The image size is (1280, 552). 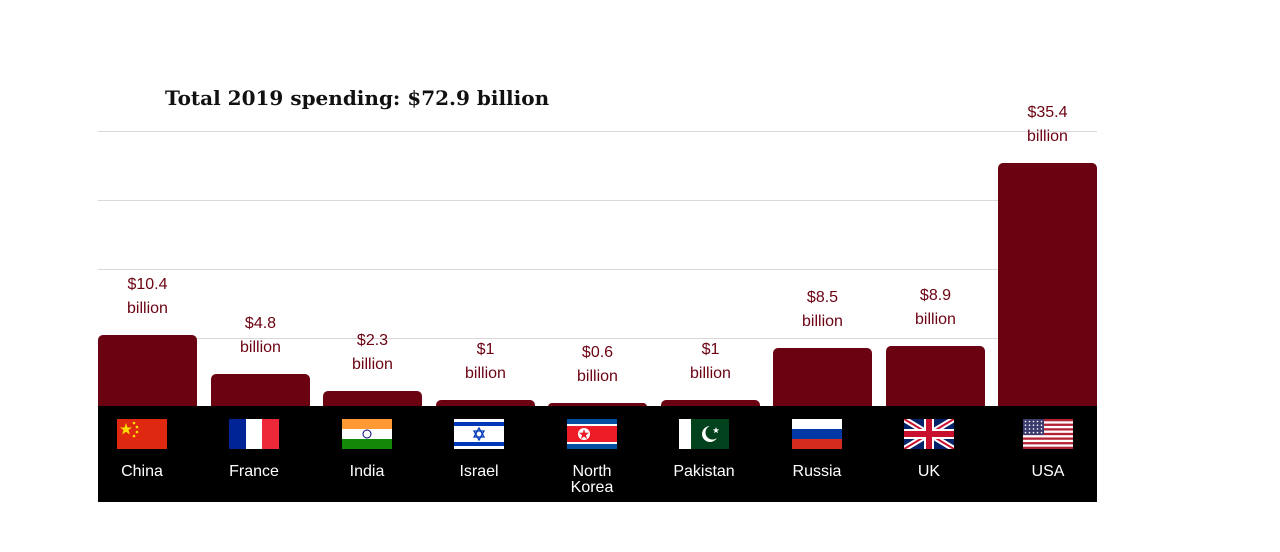 I want to click on pakistan-flag-icon, so click(x=704, y=434).